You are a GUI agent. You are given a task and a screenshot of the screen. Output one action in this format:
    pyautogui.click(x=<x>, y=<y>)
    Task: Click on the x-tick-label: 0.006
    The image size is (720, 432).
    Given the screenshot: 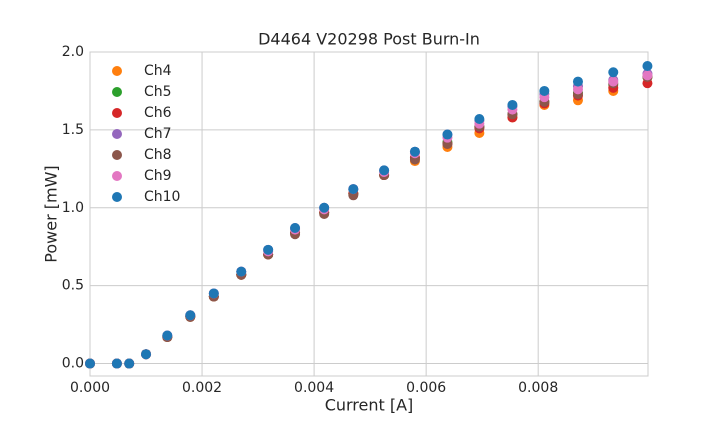 What is the action you would take?
    pyautogui.click(x=426, y=388)
    